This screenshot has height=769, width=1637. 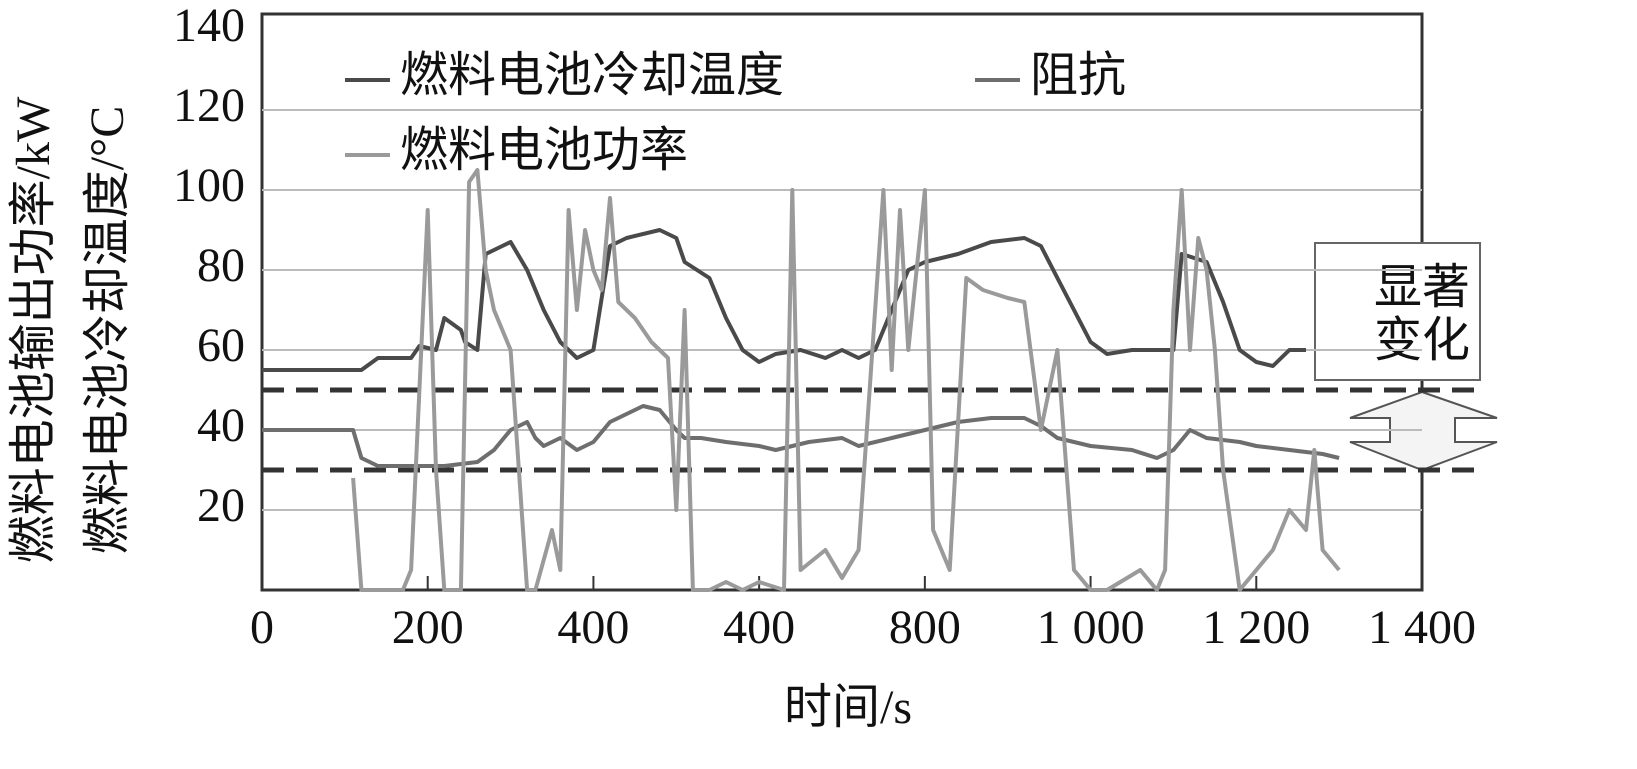 I want to click on x-tick-label: 0, so click(x=262, y=627).